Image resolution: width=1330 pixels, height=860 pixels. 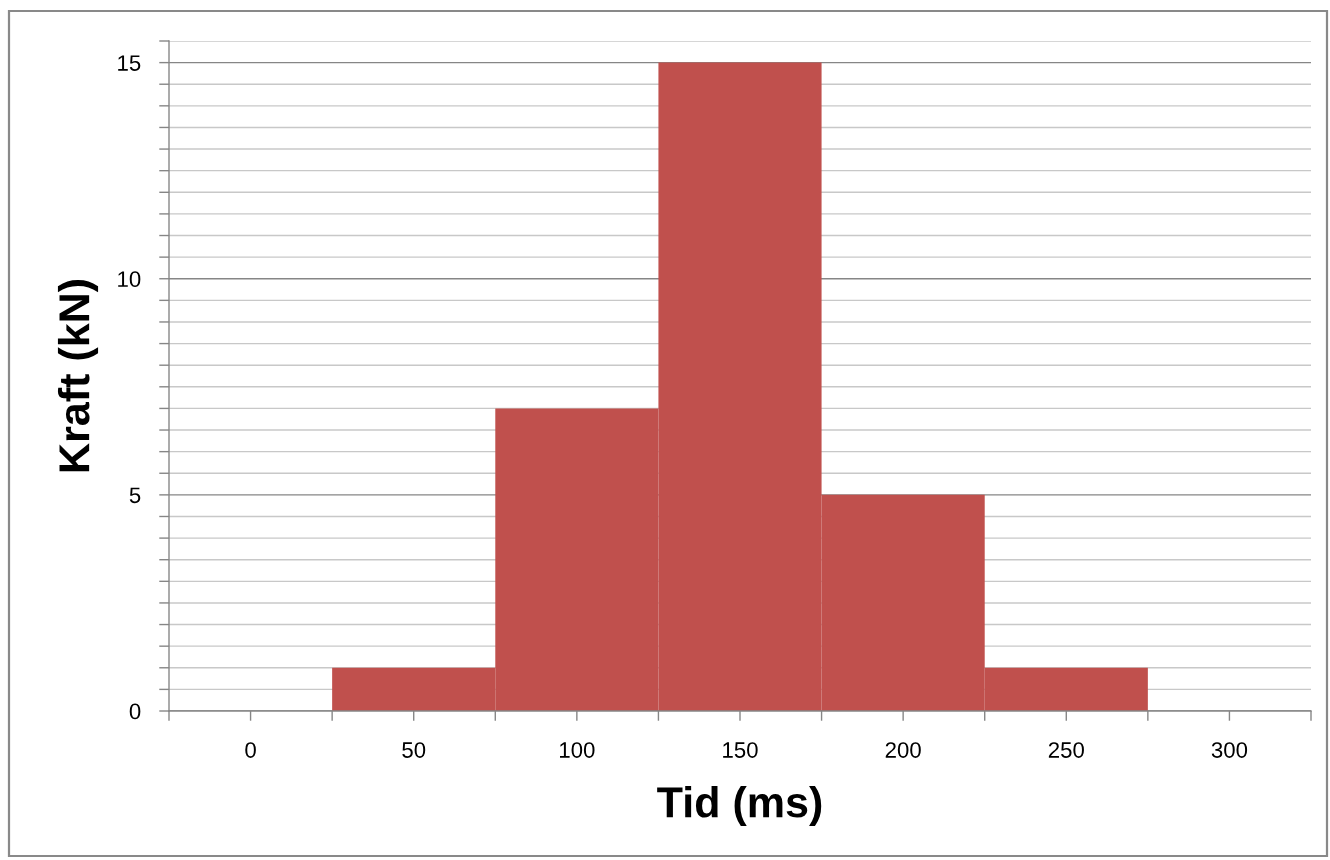 I want to click on x-tick-label: 100, so click(x=577, y=750).